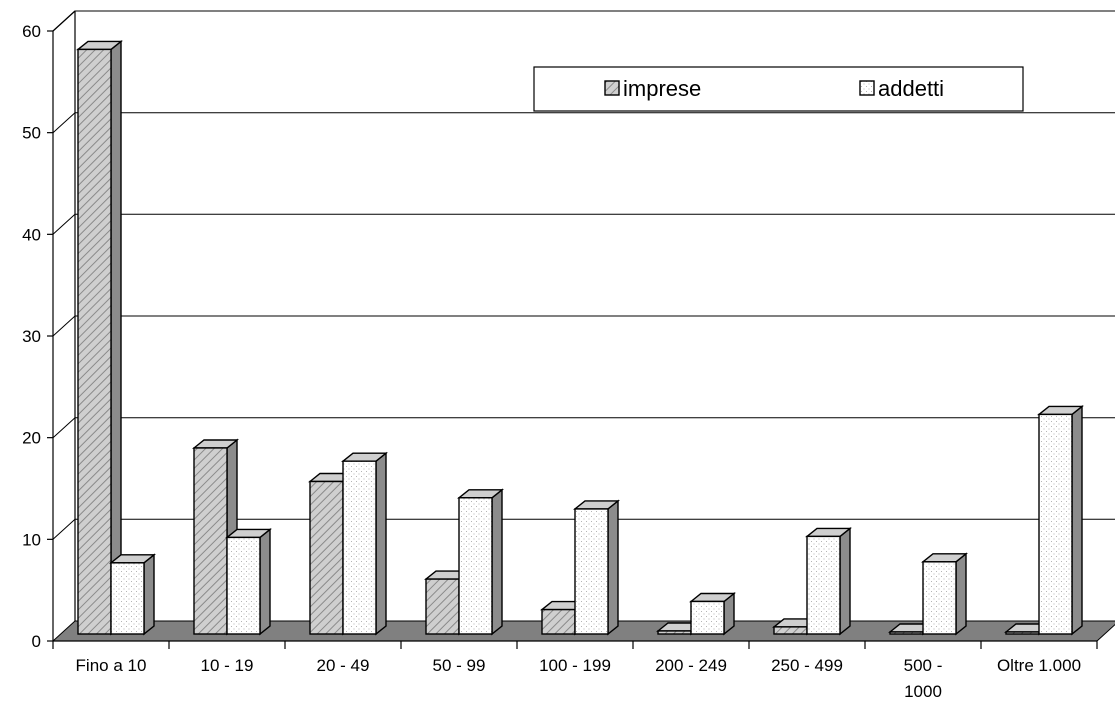 The width and height of the screenshot is (1115, 707). Describe the element at coordinates (227, 665) in the screenshot. I see `x-tick-label: 10 - 19` at that location.